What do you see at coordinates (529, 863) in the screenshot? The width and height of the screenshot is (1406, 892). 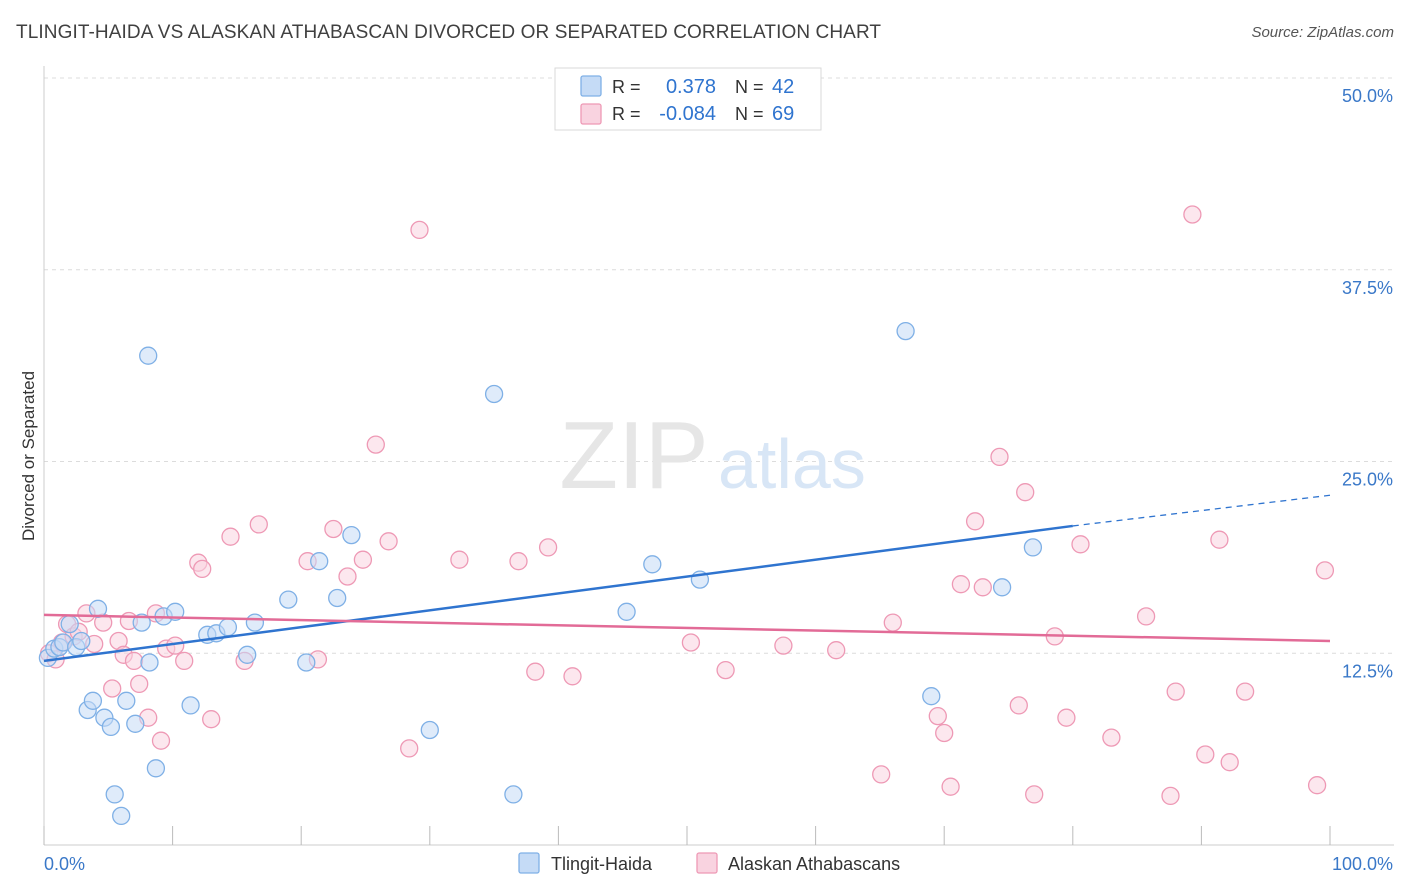 I see `bottom-legend-swatch-blue` at bounding box center [529, 863].